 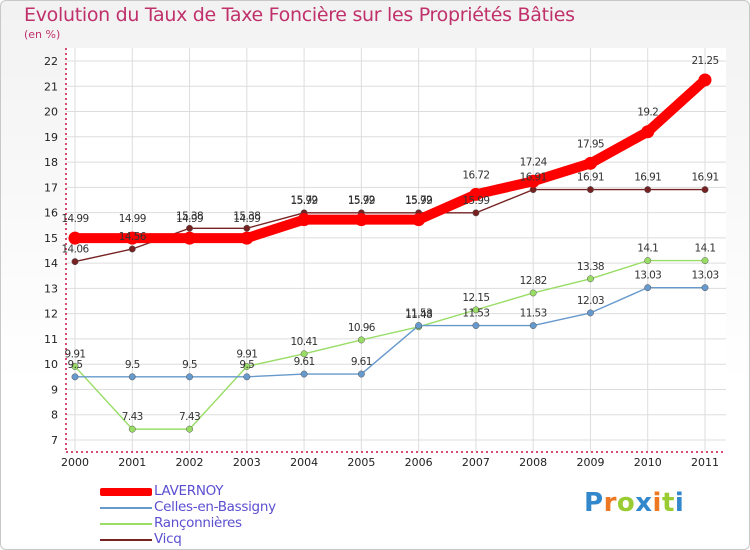 I want to click on data-label: 7.43, so click(x=189, y=417).